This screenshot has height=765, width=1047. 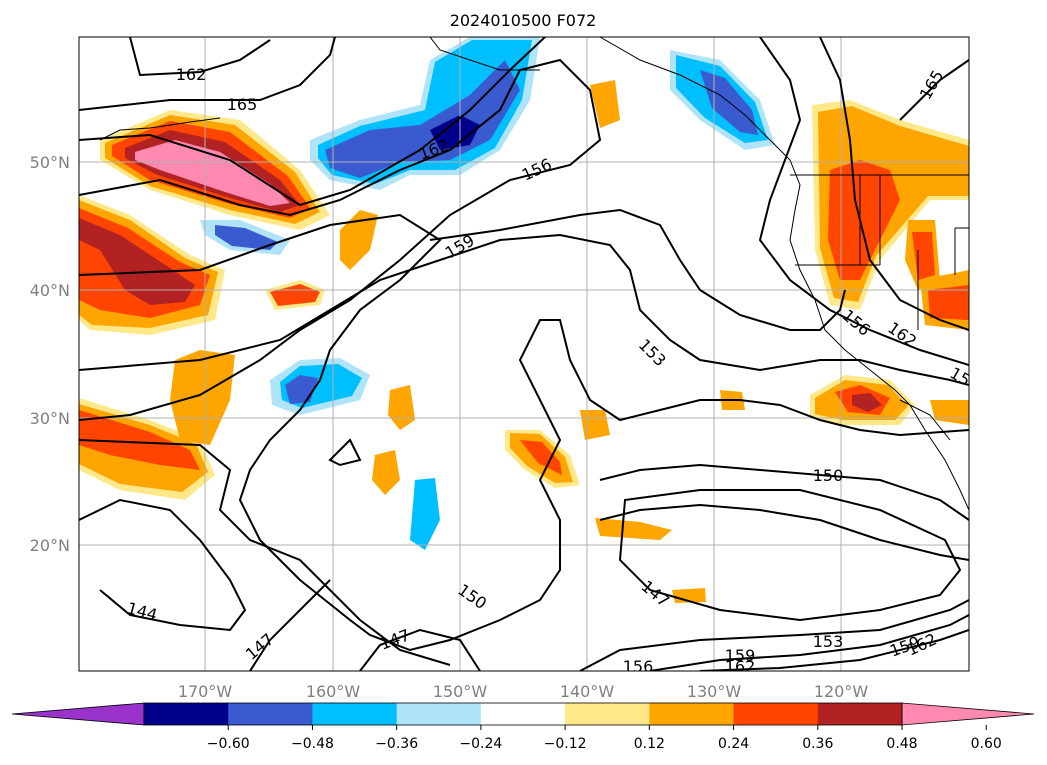 What do you see at coordinates (480, 744) in the screenshot?
I see `colorbar-tick-label: −0.24` at bounding box center [480, 744].